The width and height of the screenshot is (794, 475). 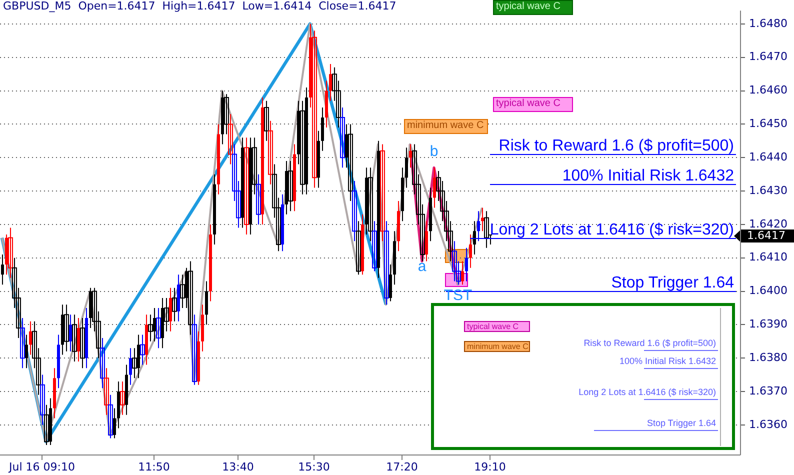 I want to click on chart-title: GBPUSD_M5 Open=1.6417 High=1.6417 Low=1.6414 Close=1.6417, so click(x=199, y=6).